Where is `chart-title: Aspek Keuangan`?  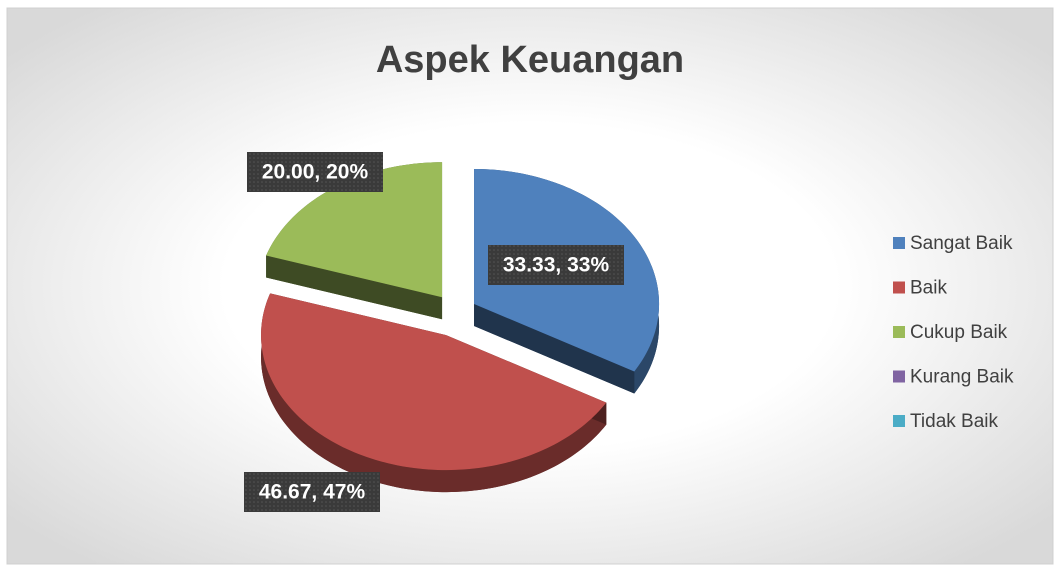 chart-title: Aspek Keuangan is located at coordinates (530, 60).